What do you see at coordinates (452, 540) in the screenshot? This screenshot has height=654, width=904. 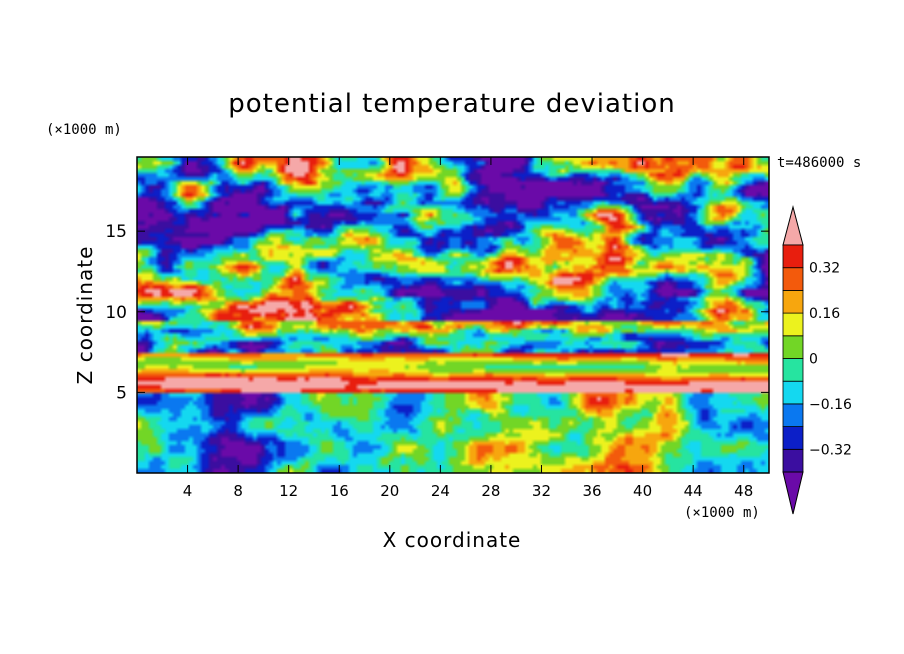 I see `x-axis-label: X coordinate` at bounding box center [452, 540].